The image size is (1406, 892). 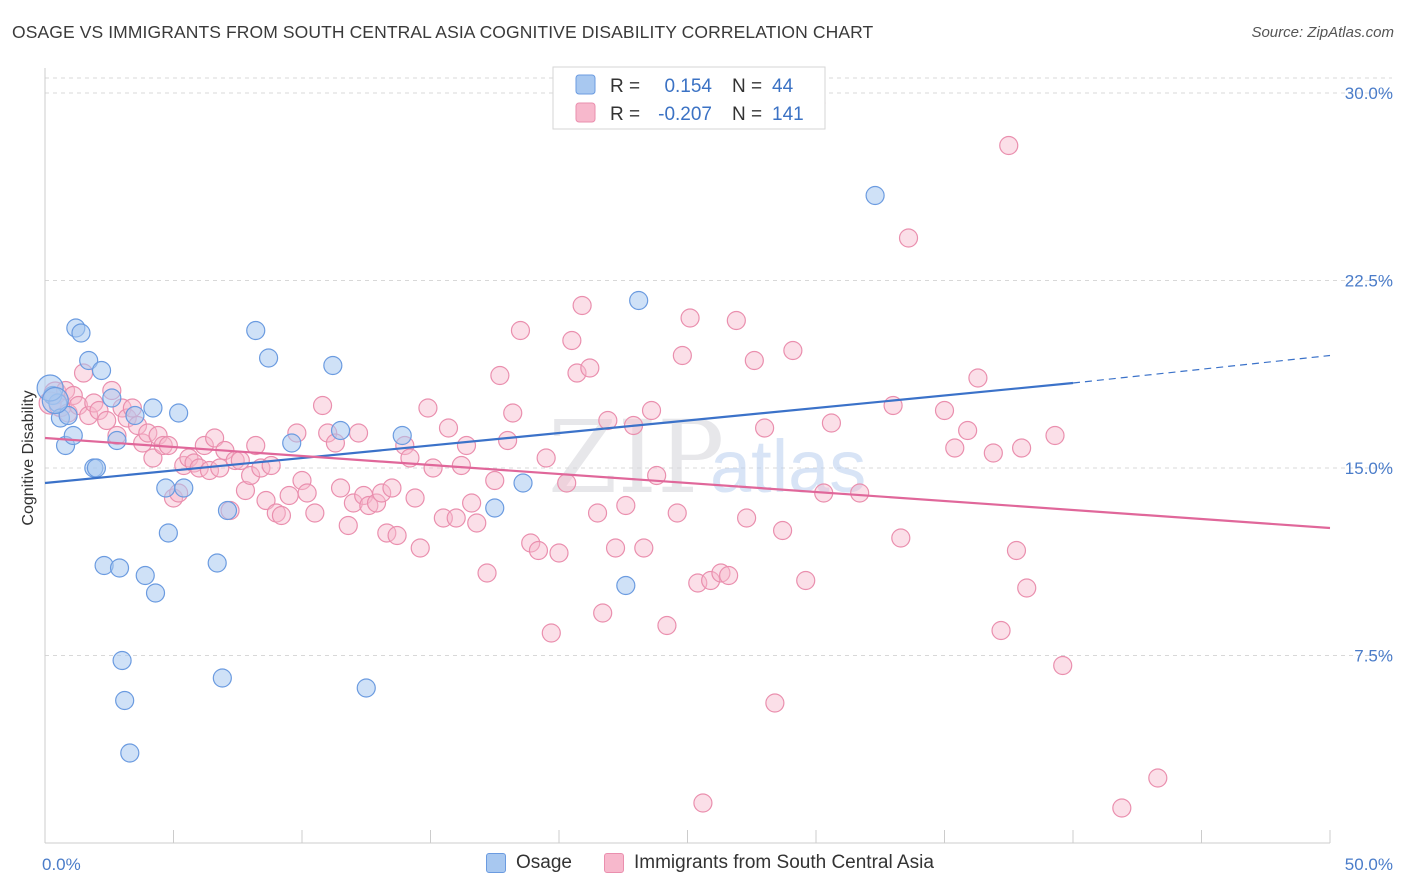 I want to click on legend-swatch-osage, so click(x=585, y=84).